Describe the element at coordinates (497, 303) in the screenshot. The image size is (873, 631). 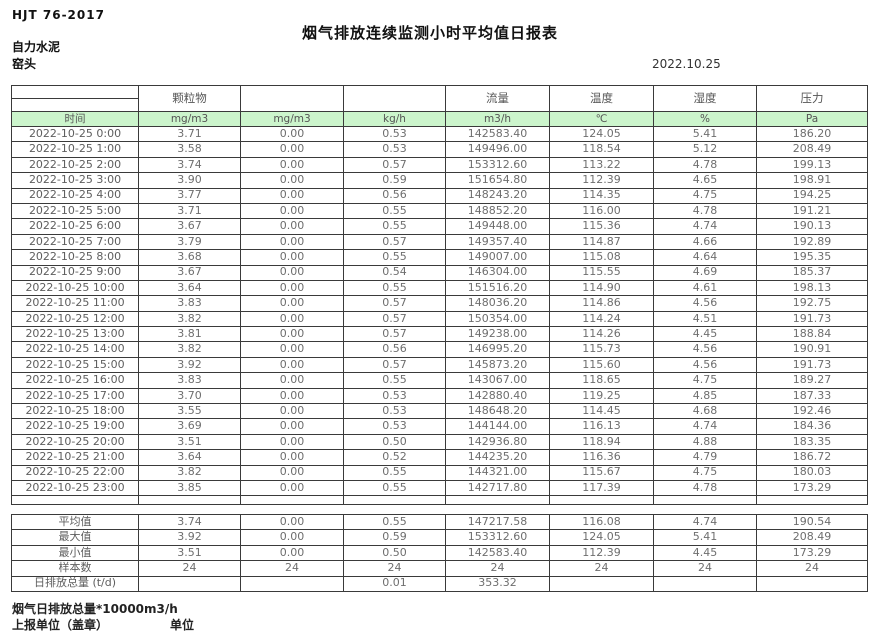
I see `value-cell: 148036.20` at that location.